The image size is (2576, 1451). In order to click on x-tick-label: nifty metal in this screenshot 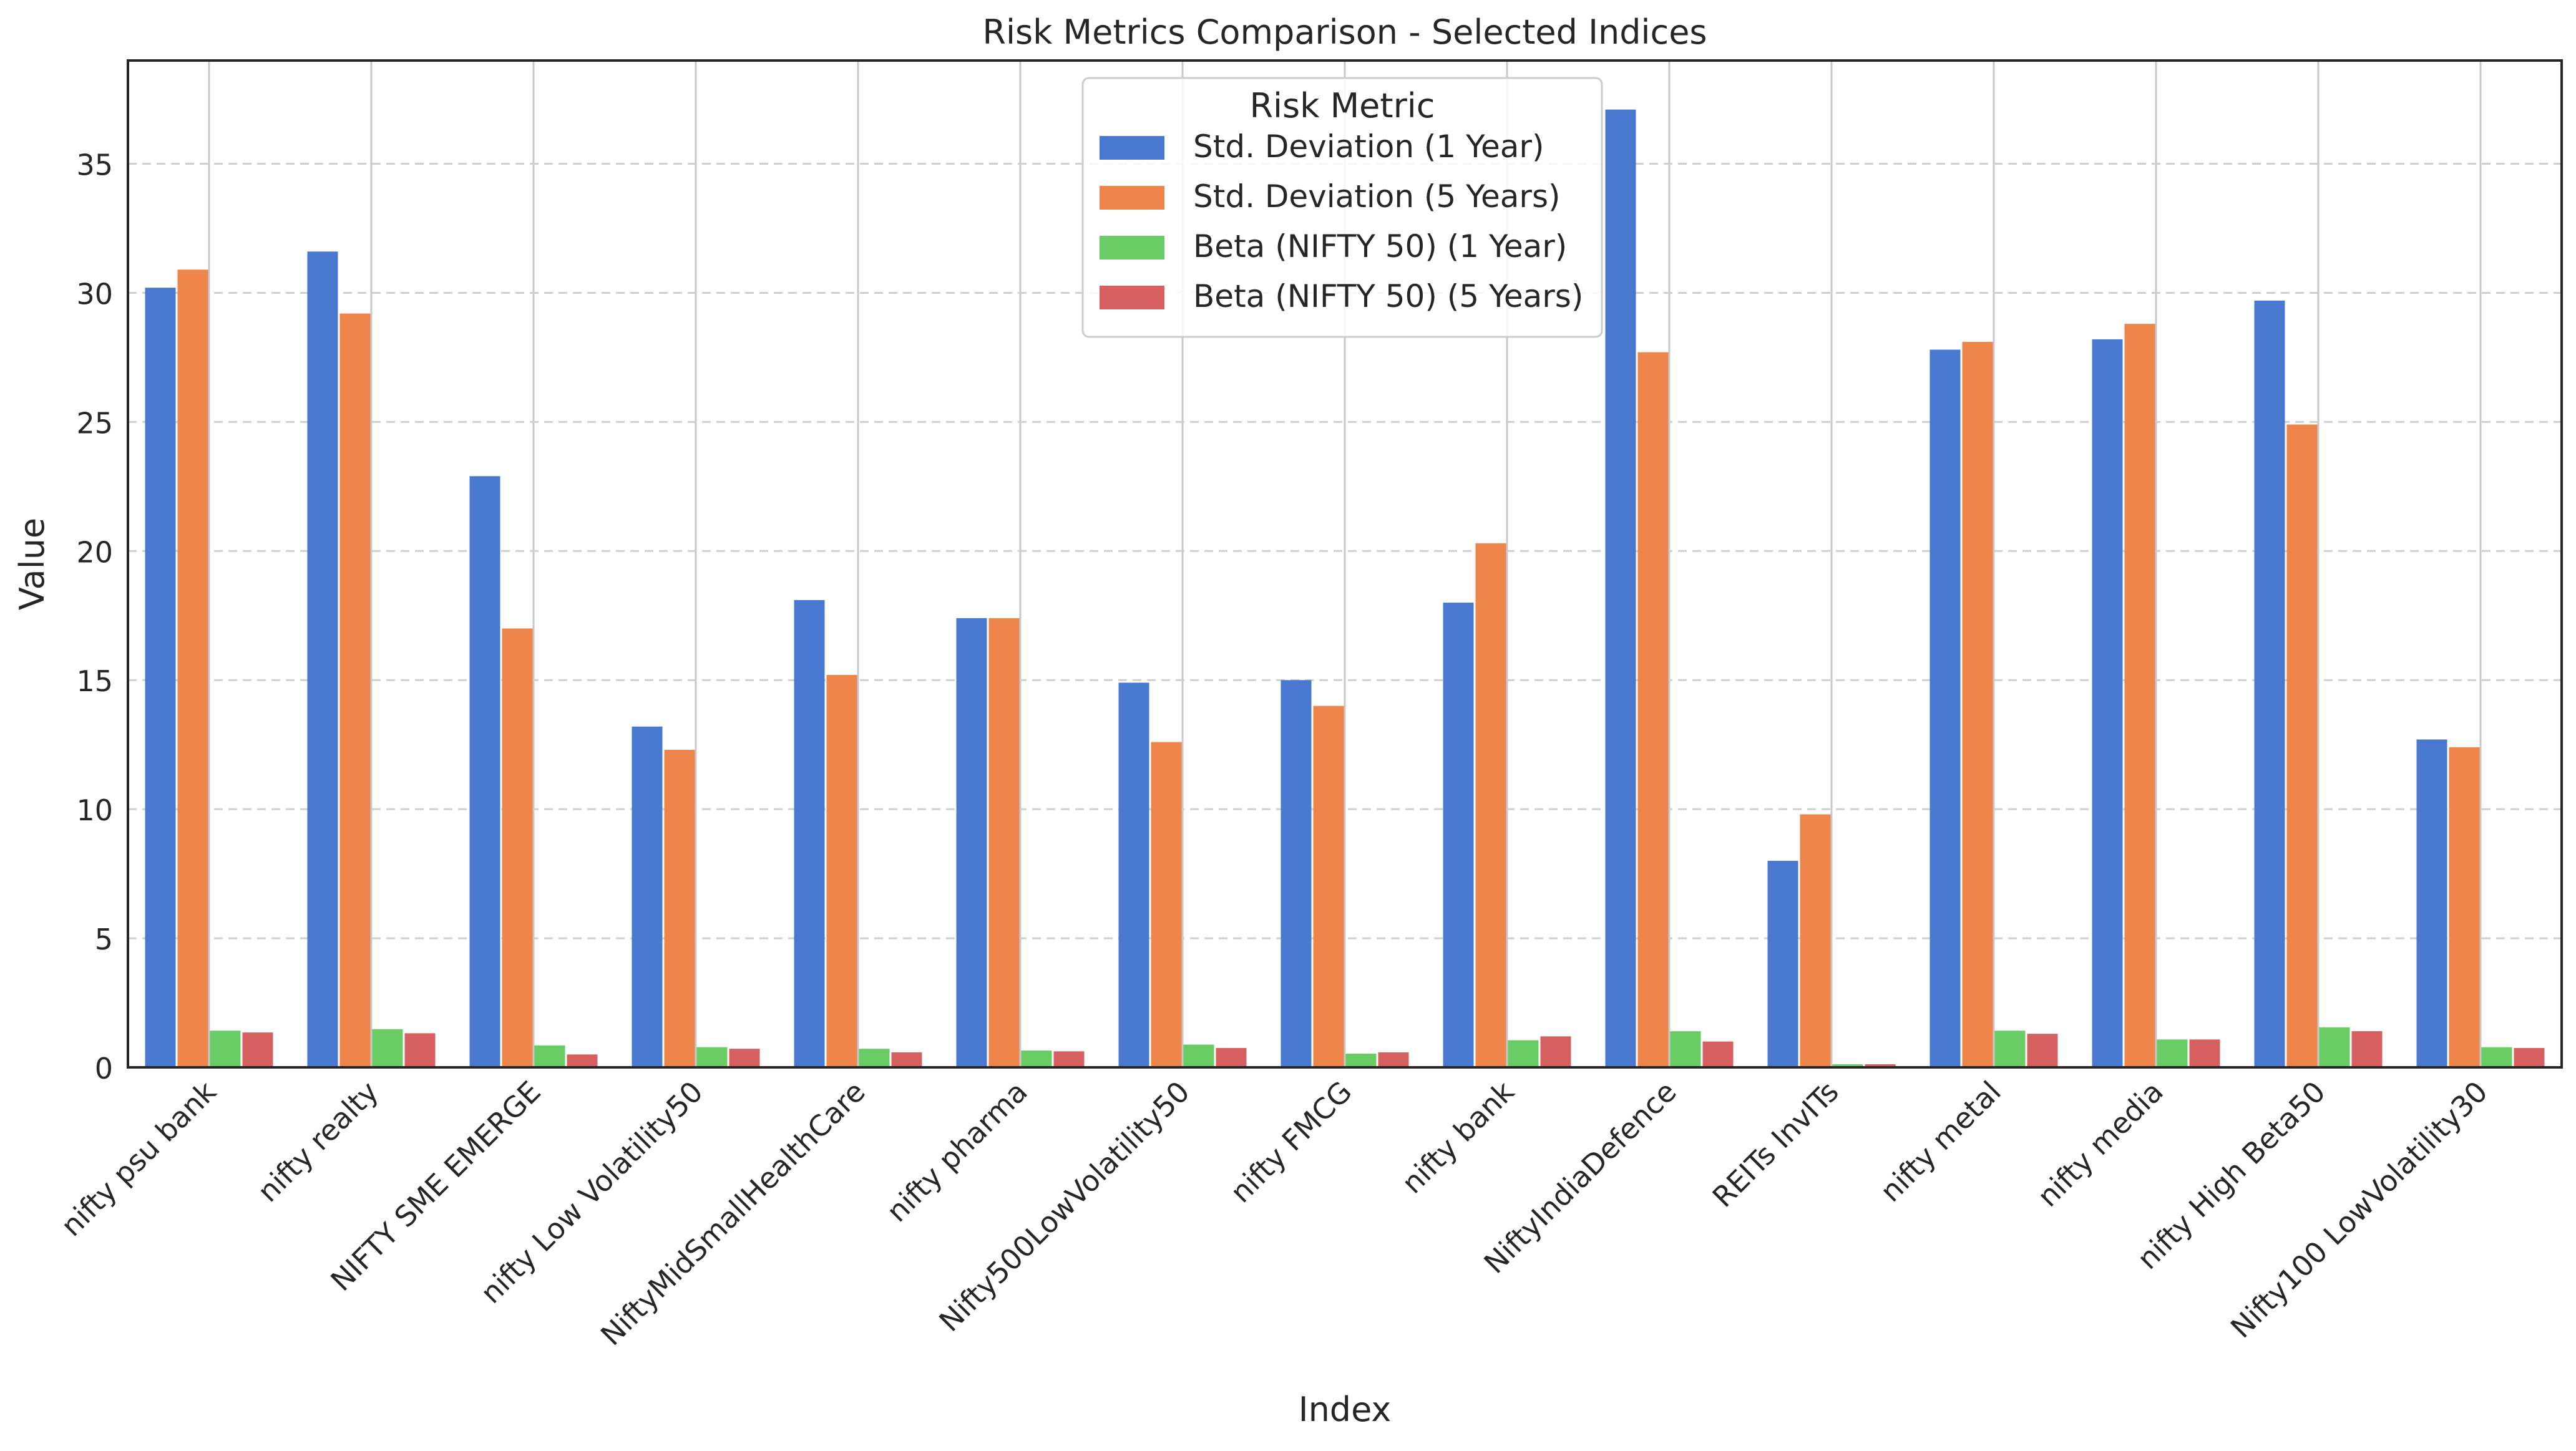, I will do `click(1940, 1141)`.